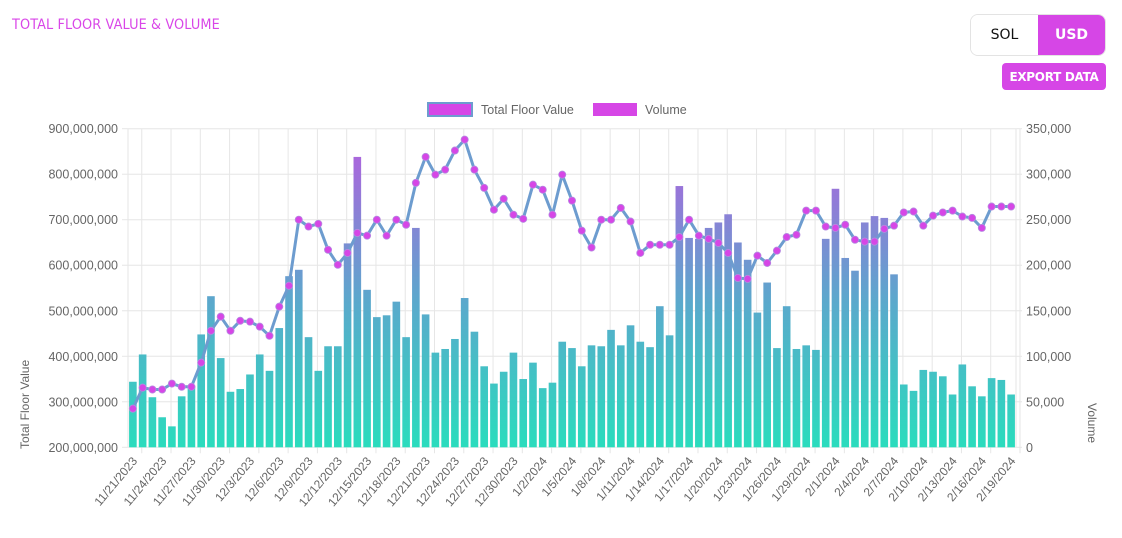 The height and width of the screenshot is (538, 1122). What do you see at coordinates (1004, 35) in the screenshot?
I see `currency-option-sol: SOL` at bounding box center [1004, 35].